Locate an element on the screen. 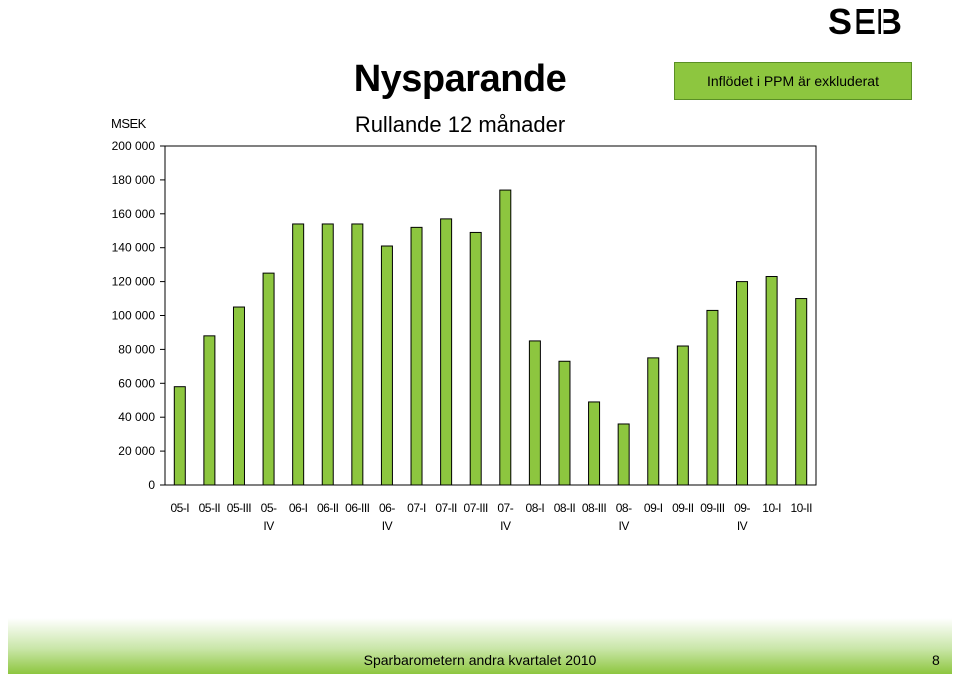  y-tick-label: 20 000 is located at coordinates (136, 451).